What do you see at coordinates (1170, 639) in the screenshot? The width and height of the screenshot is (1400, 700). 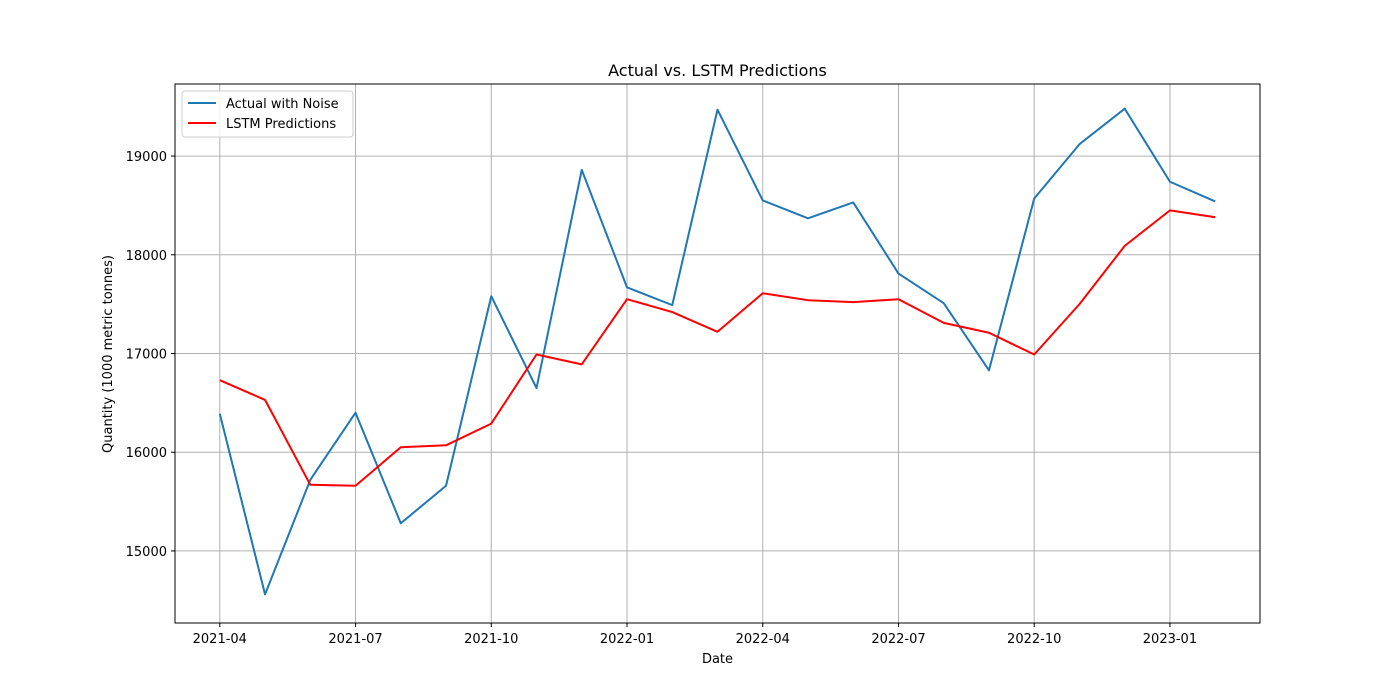 I see `x-tick-label: 2023-01` at bounding box center [1170, 639].